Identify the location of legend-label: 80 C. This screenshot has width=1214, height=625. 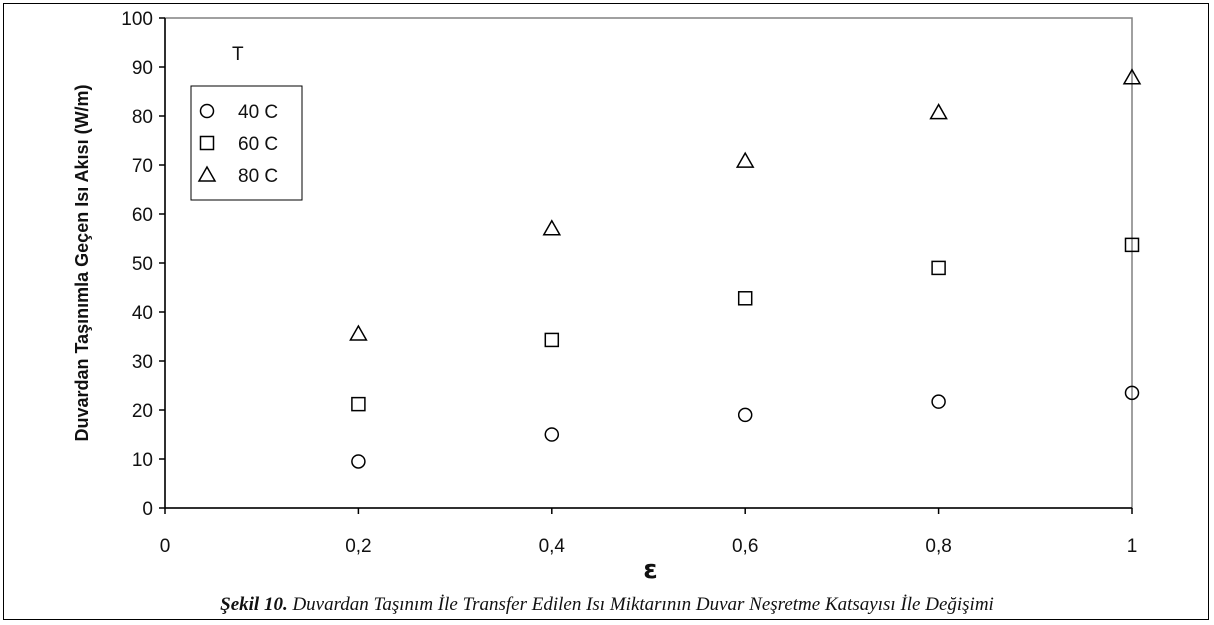
(258, 176).